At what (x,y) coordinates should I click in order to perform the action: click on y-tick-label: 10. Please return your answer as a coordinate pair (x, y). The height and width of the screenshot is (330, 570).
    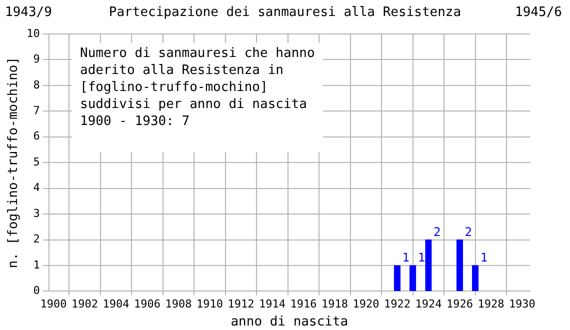
    Looking at the image, I should click on (33, 33).